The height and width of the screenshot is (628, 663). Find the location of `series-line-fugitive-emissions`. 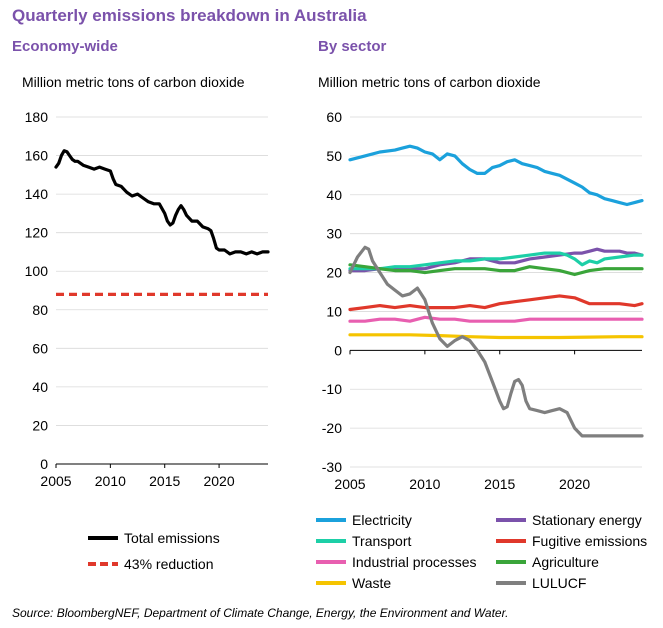

series-line-fugitive-emissions is located at coordinates (496, 303).